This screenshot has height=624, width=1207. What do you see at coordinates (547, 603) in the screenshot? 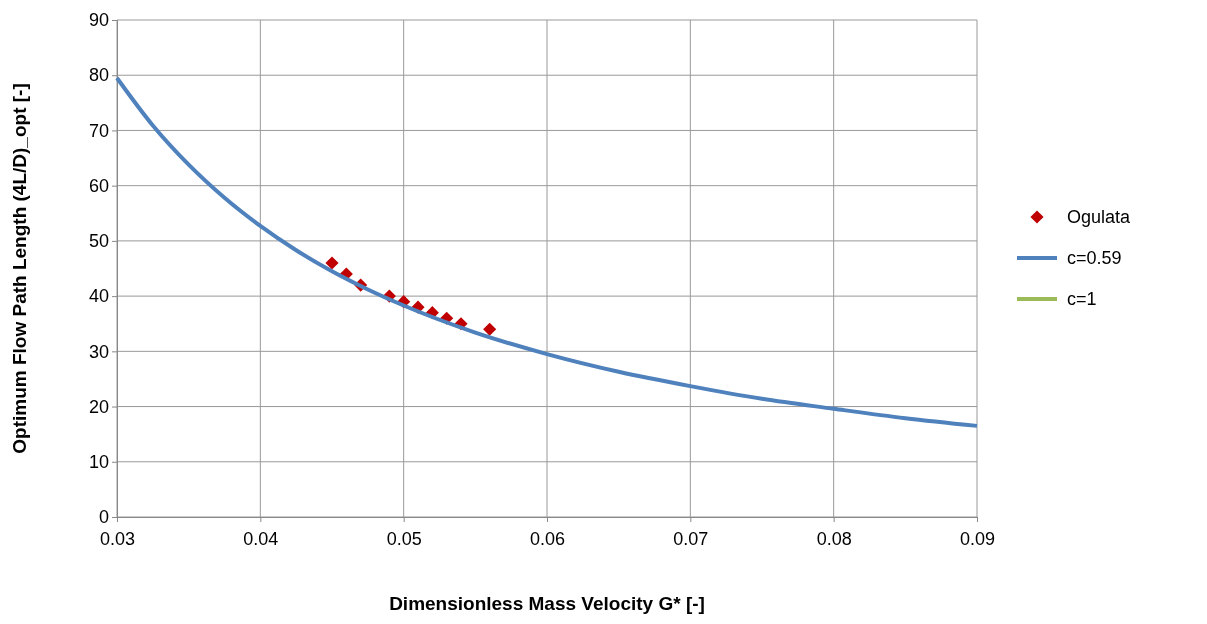
I see `x-axis-title: Dimensionless Mass Velocity G* [-]` at bounding box center [547, 603].